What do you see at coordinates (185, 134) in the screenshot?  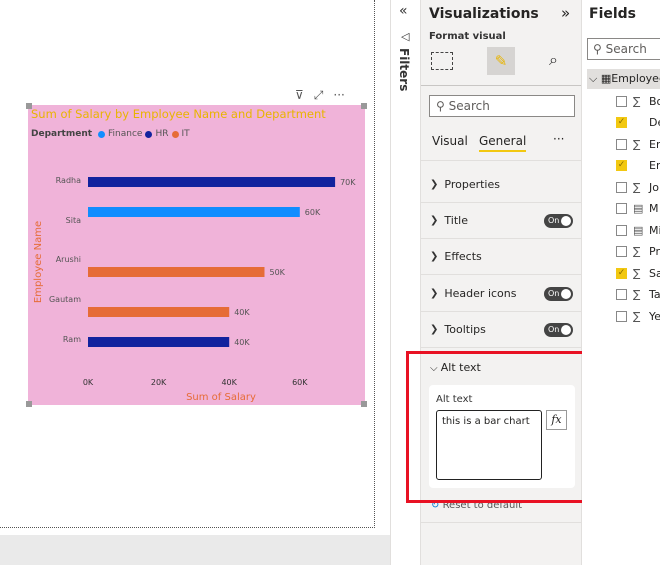 I see `legend-it: IT` at bounding box center [185, 134].